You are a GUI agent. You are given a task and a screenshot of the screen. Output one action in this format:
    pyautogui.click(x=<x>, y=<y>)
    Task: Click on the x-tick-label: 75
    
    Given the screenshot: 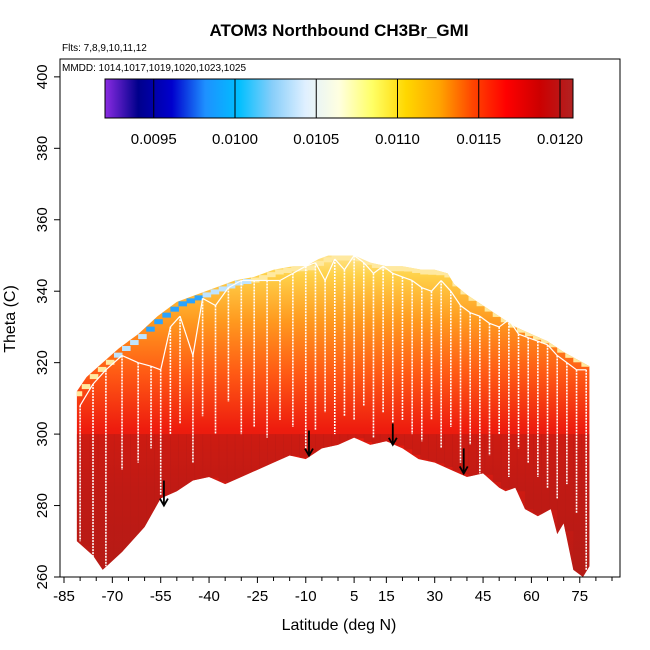 What is the action you would take?
    pyautogui.click(x=579, y=596)
    